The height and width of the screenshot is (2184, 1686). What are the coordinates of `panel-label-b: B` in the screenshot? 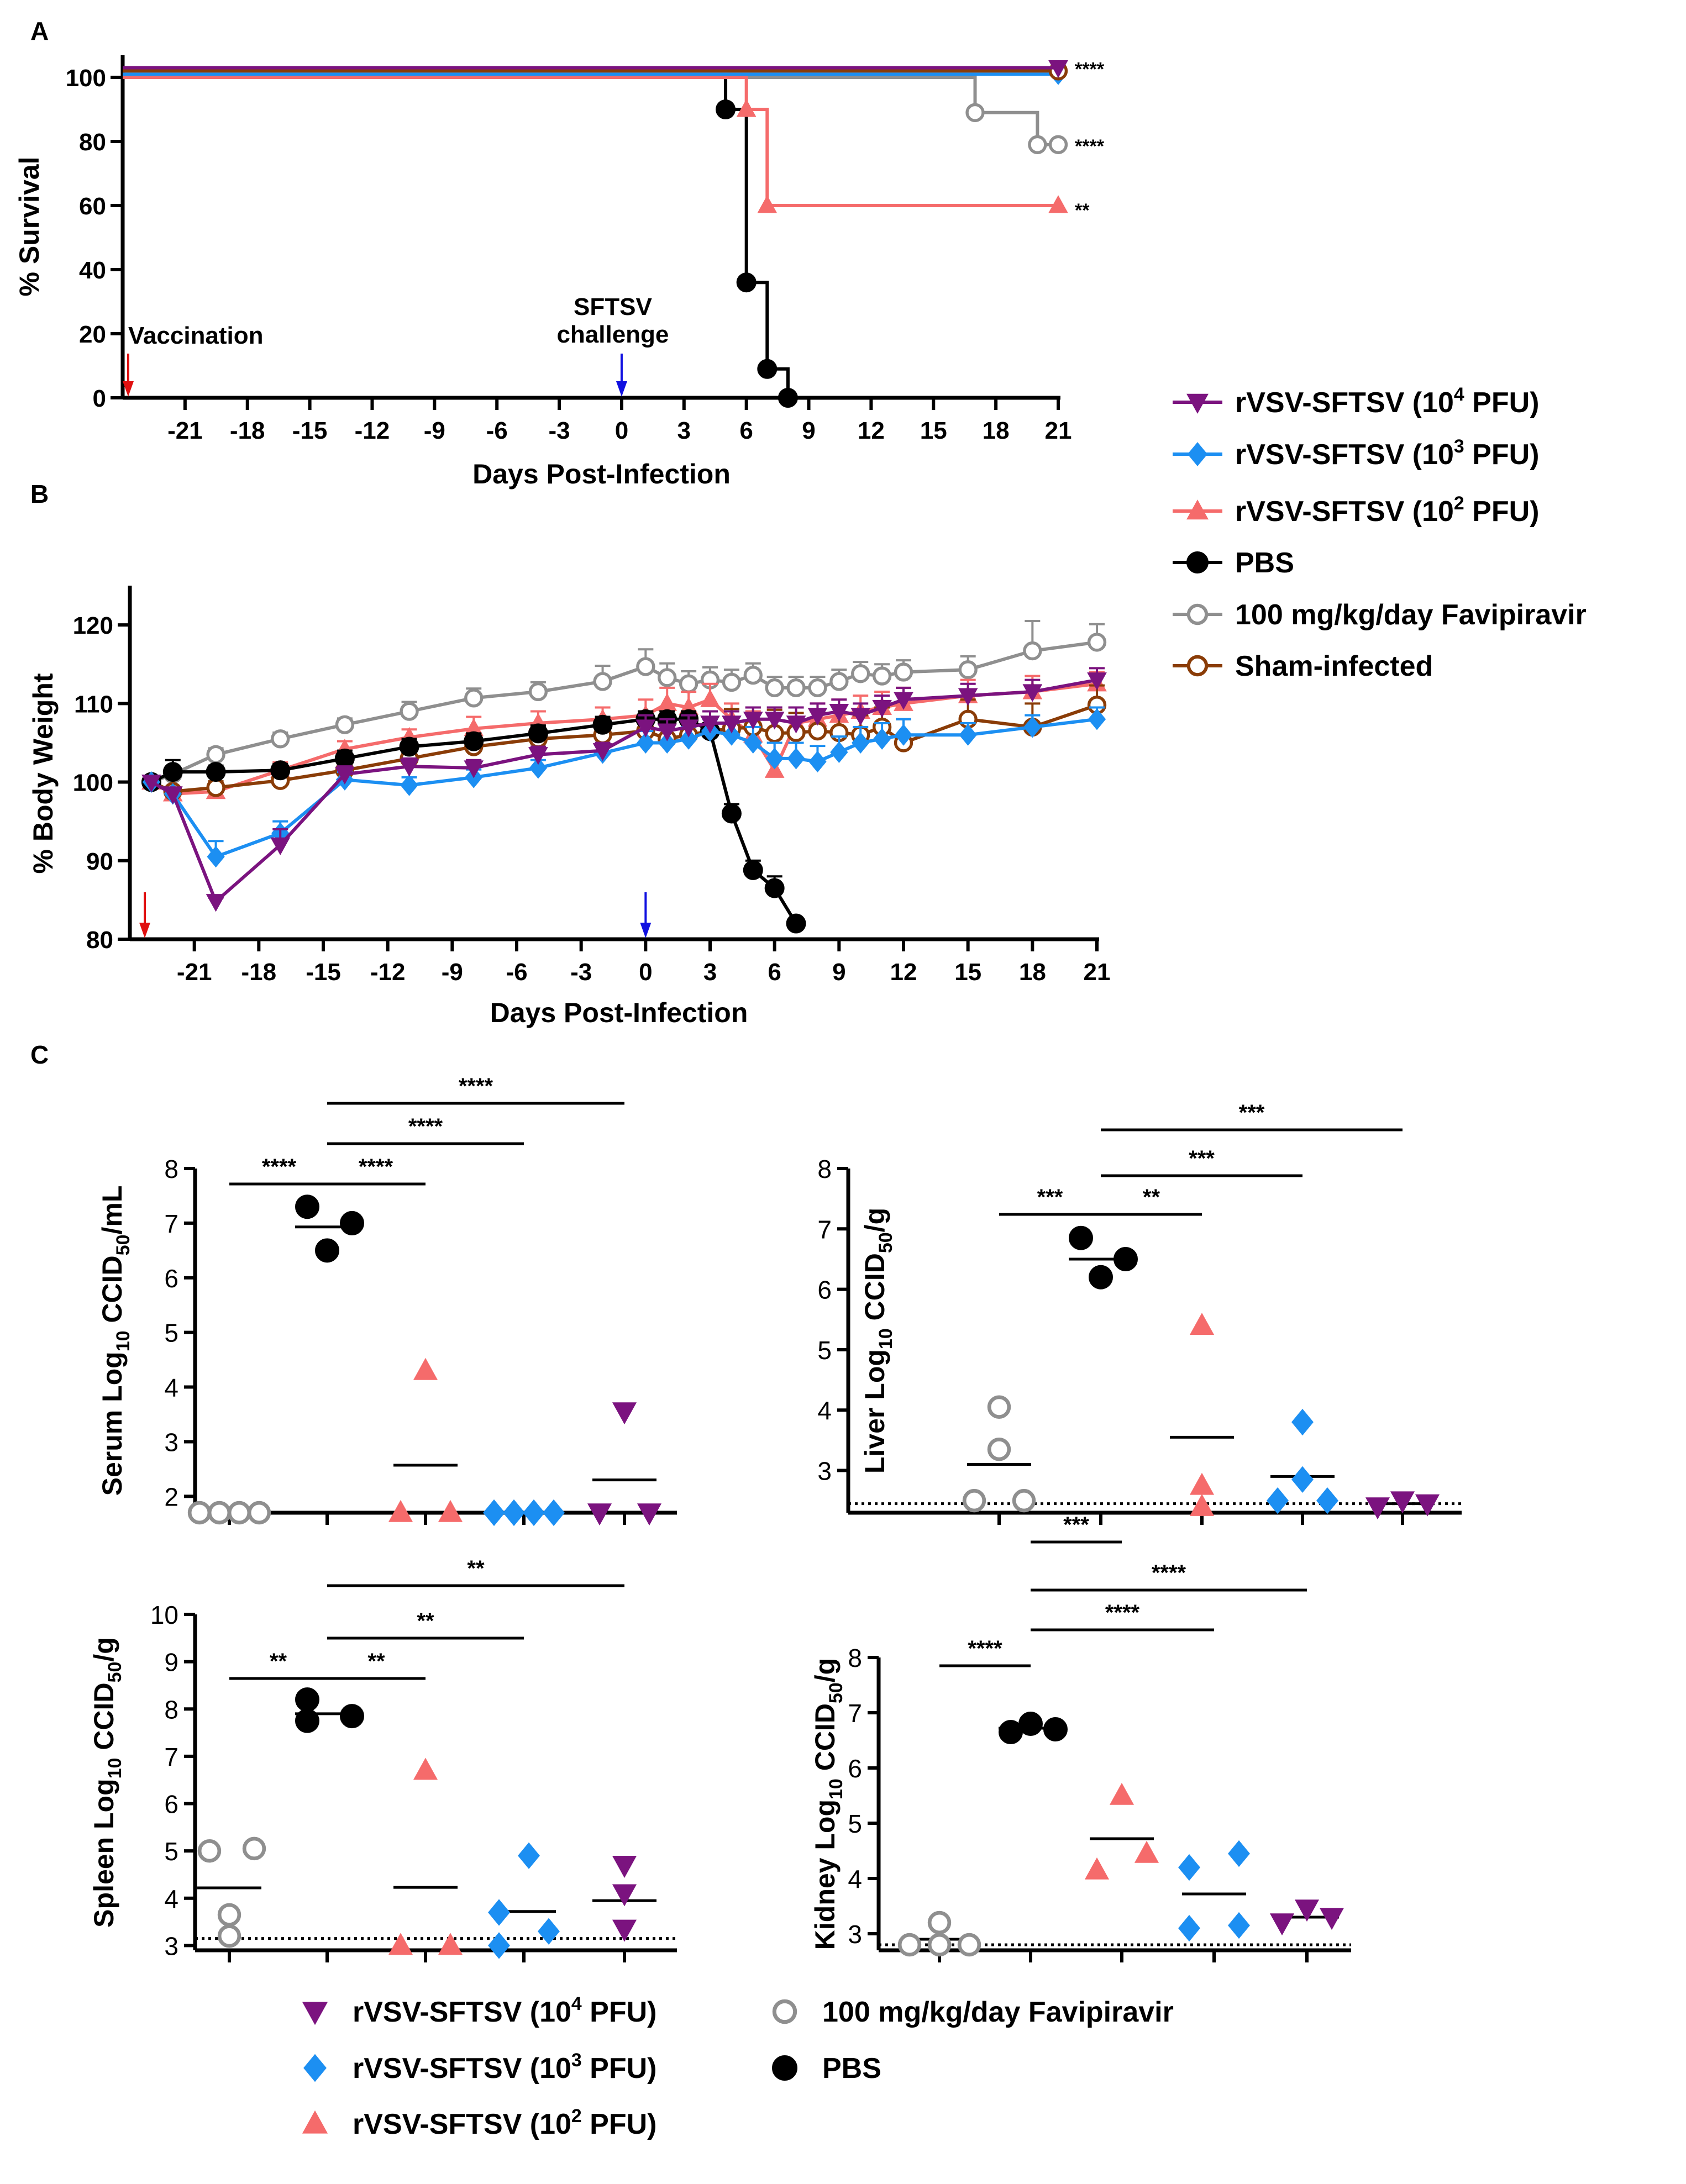 It's located at (39, 494).